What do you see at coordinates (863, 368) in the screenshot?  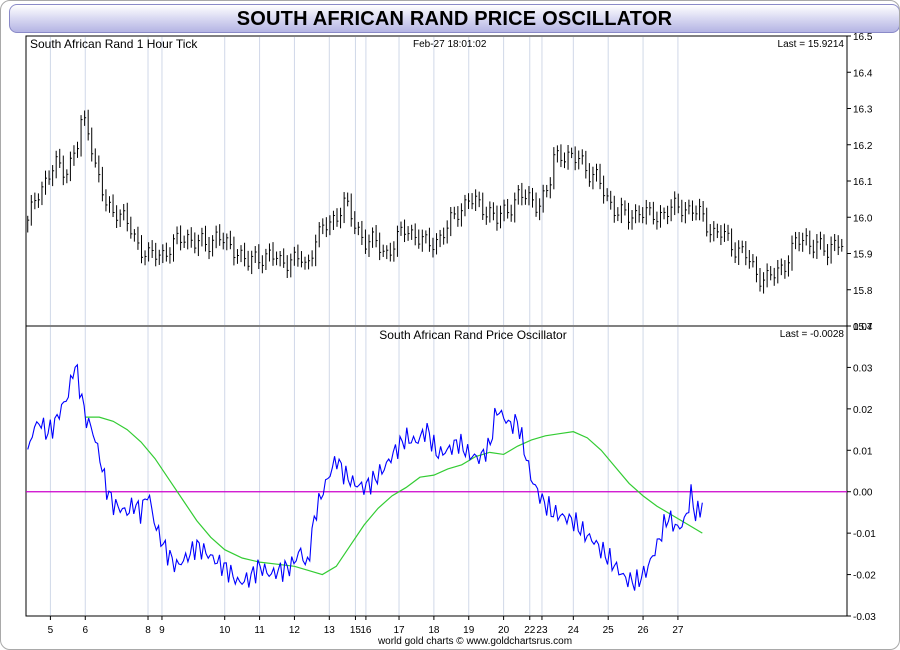 I see `osc-y-tick-label: 0.03` at bounding box center [863, 368].